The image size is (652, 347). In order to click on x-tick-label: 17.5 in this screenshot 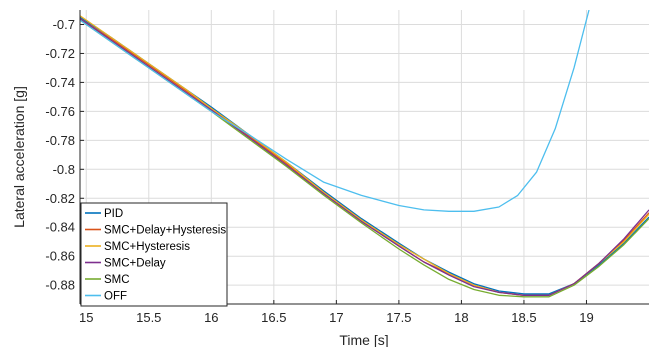, I will do `click(398, 317)`.